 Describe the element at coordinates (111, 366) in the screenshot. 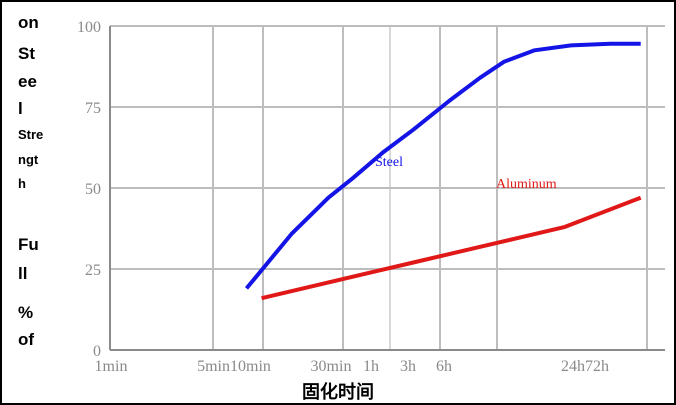

I see `x-tick-label: 1min` at that location.